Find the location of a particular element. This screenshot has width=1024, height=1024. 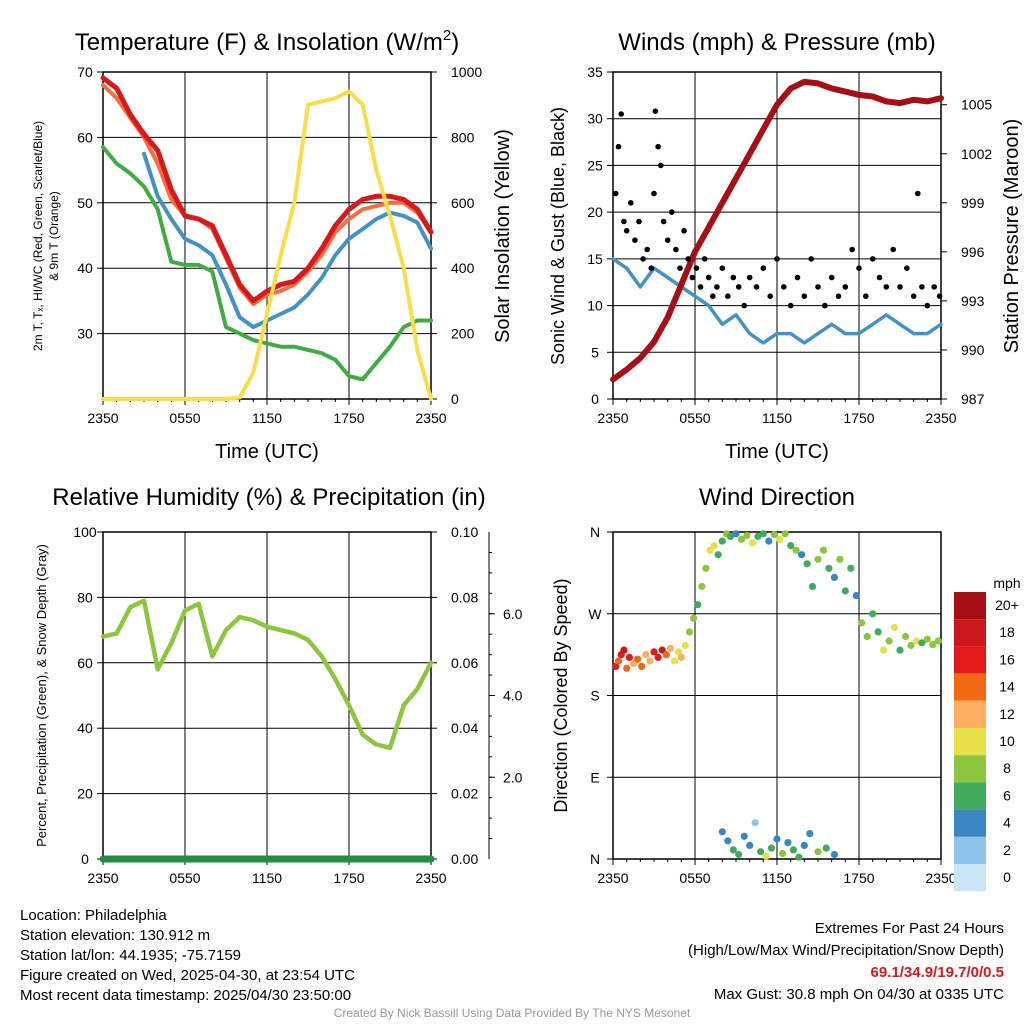

y-right-tick-label: 0.10 is located at coordinates (464, 532).